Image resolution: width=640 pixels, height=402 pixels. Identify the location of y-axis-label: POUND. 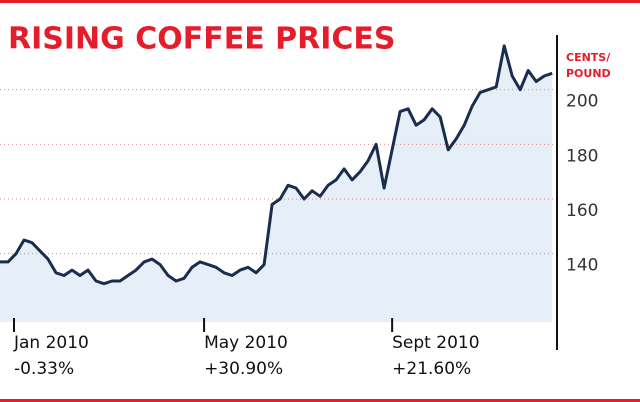
(588, 73).